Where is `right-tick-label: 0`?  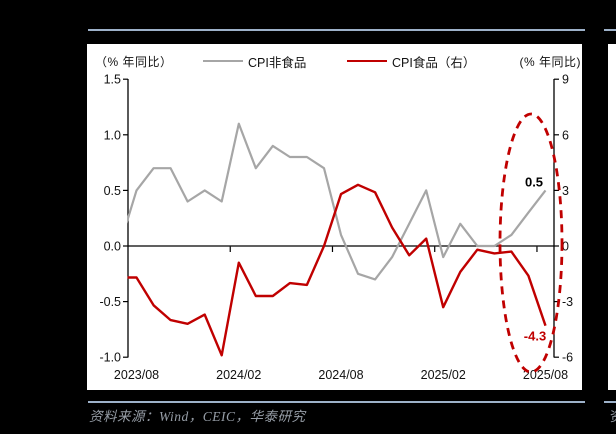 right-tick-label: 0 is located at coordinates (565, 247).